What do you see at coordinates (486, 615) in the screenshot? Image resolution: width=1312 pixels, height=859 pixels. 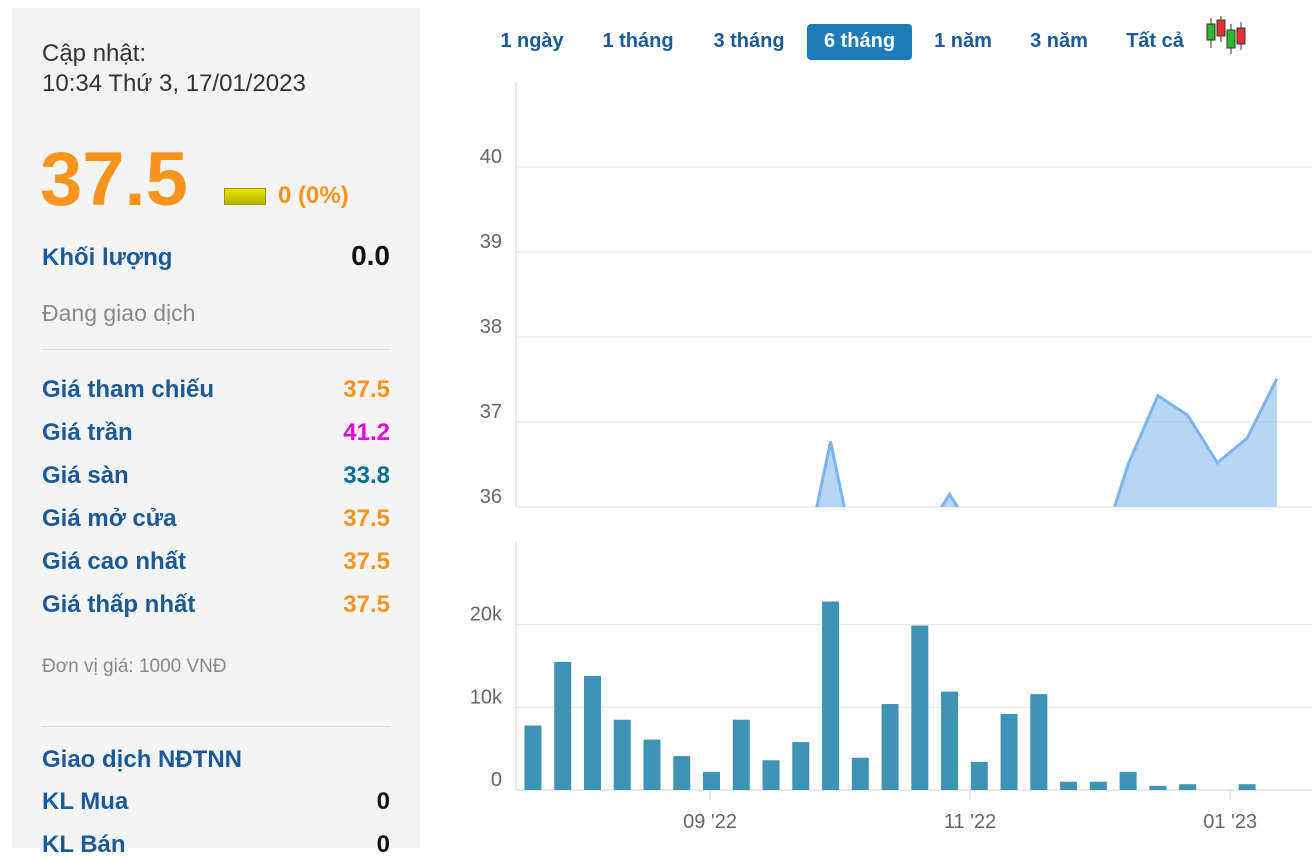 I see `y-tick-label: 20k` at bounding box center [486, 615].